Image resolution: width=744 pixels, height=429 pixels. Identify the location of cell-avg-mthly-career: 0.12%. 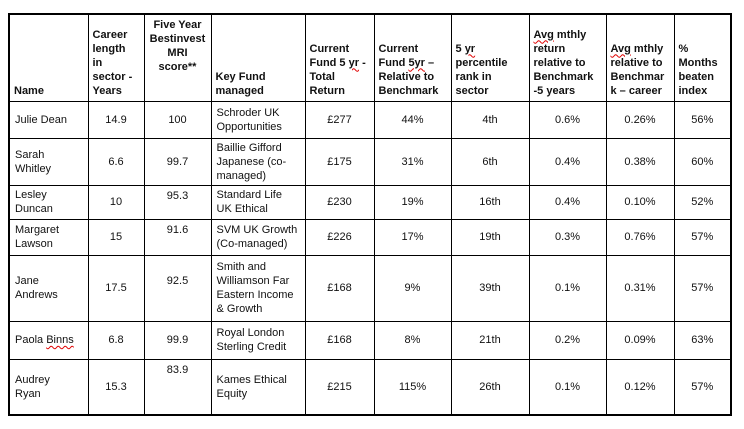
(640, 387).